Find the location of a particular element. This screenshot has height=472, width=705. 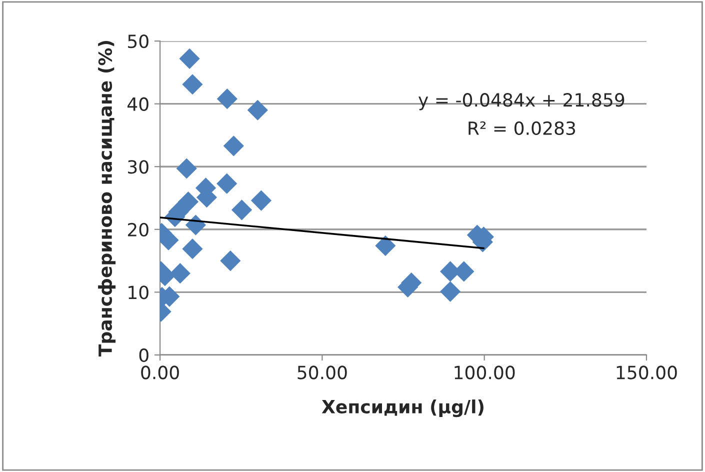

annotation: y = -0.0484x + 21.859 is located at coordinates (521, 101).